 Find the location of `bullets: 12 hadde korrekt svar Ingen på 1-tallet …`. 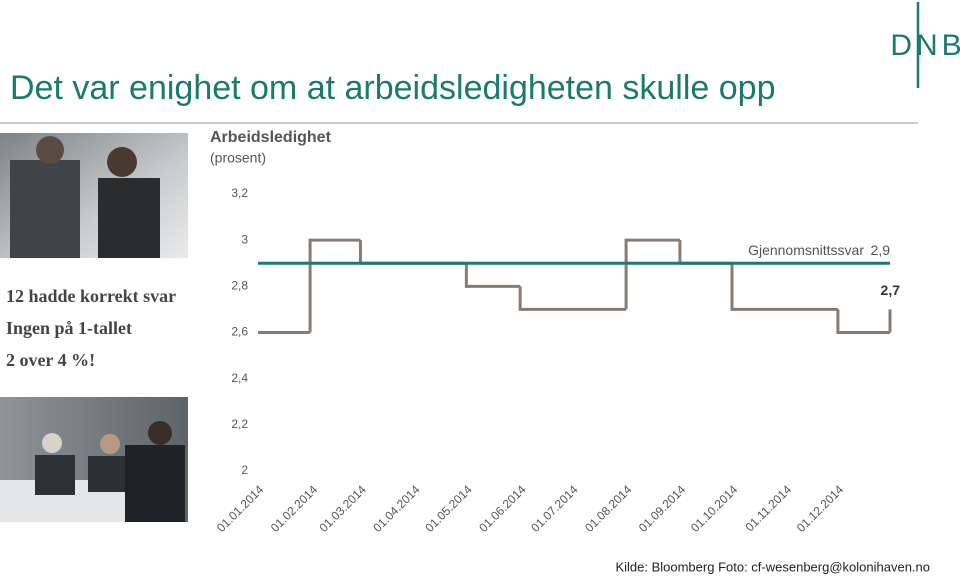

bullets: 12 hadde korrekt svar Ingen på 1-tallet … is located at coordinates (91, 328).